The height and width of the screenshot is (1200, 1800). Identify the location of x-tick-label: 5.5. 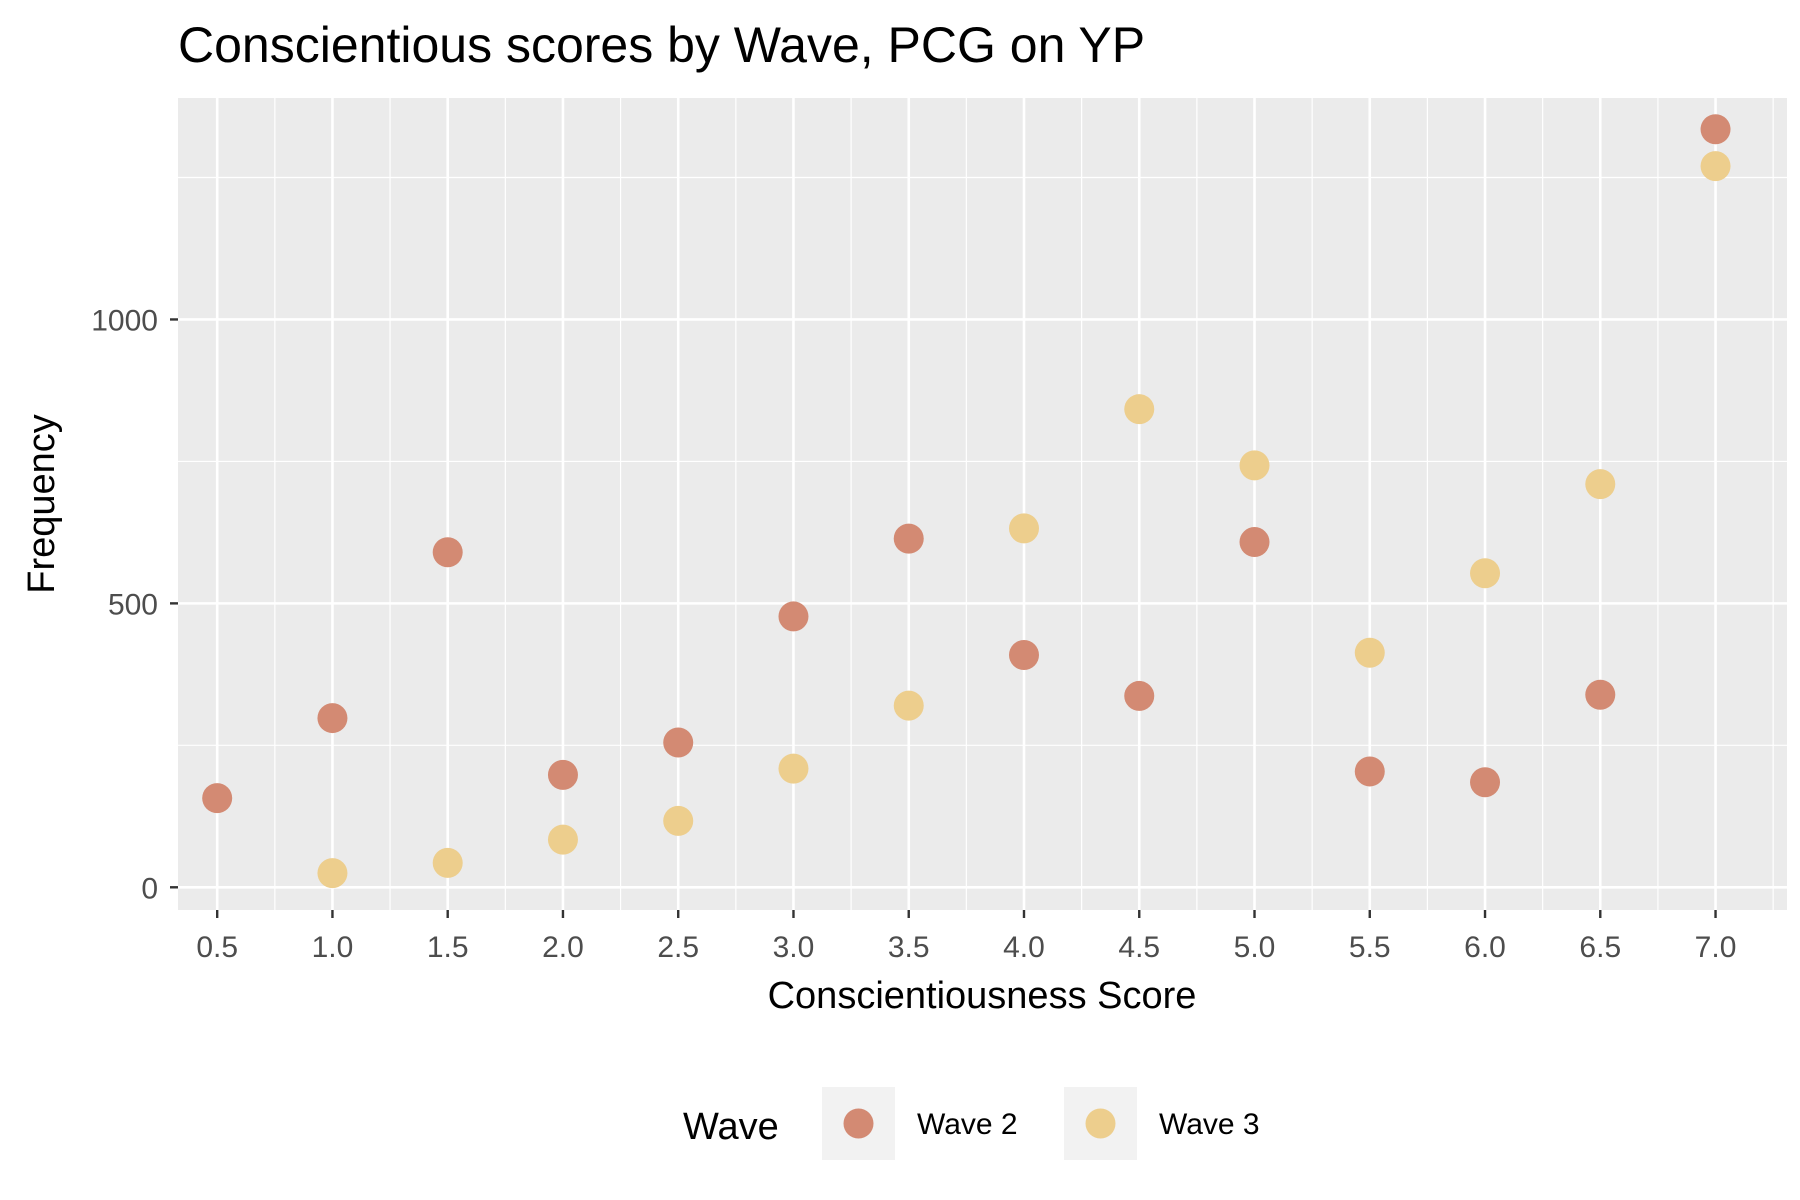
(1370, 947).